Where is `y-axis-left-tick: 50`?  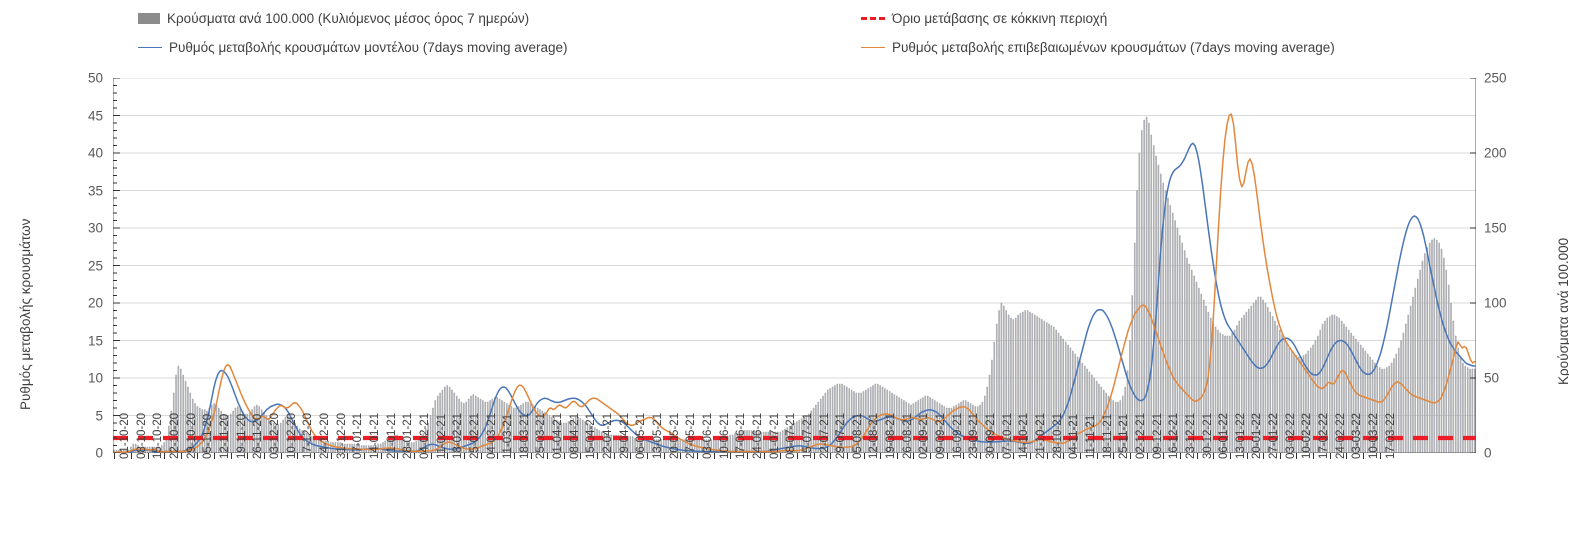 y-axis-left-tick: 50 is located at coordinates (95, 78).